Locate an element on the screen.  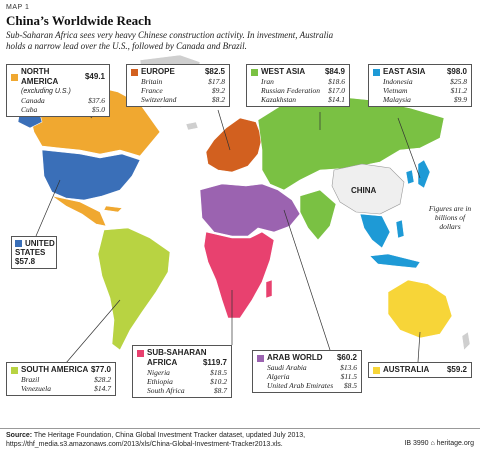
west-asia-name: WEST ASIA is located at coordinates (283, 71).